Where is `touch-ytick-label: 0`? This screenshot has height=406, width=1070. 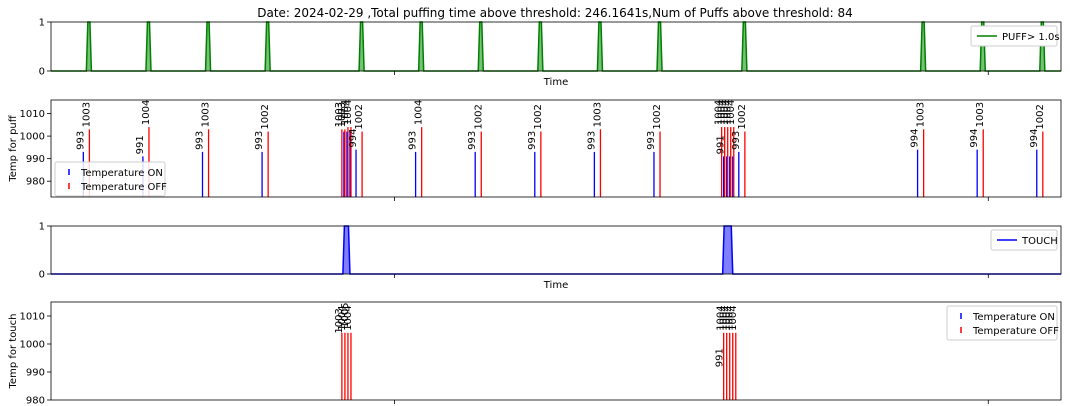
touch-ytick-label: 0 is located at coordinates (42, 275).